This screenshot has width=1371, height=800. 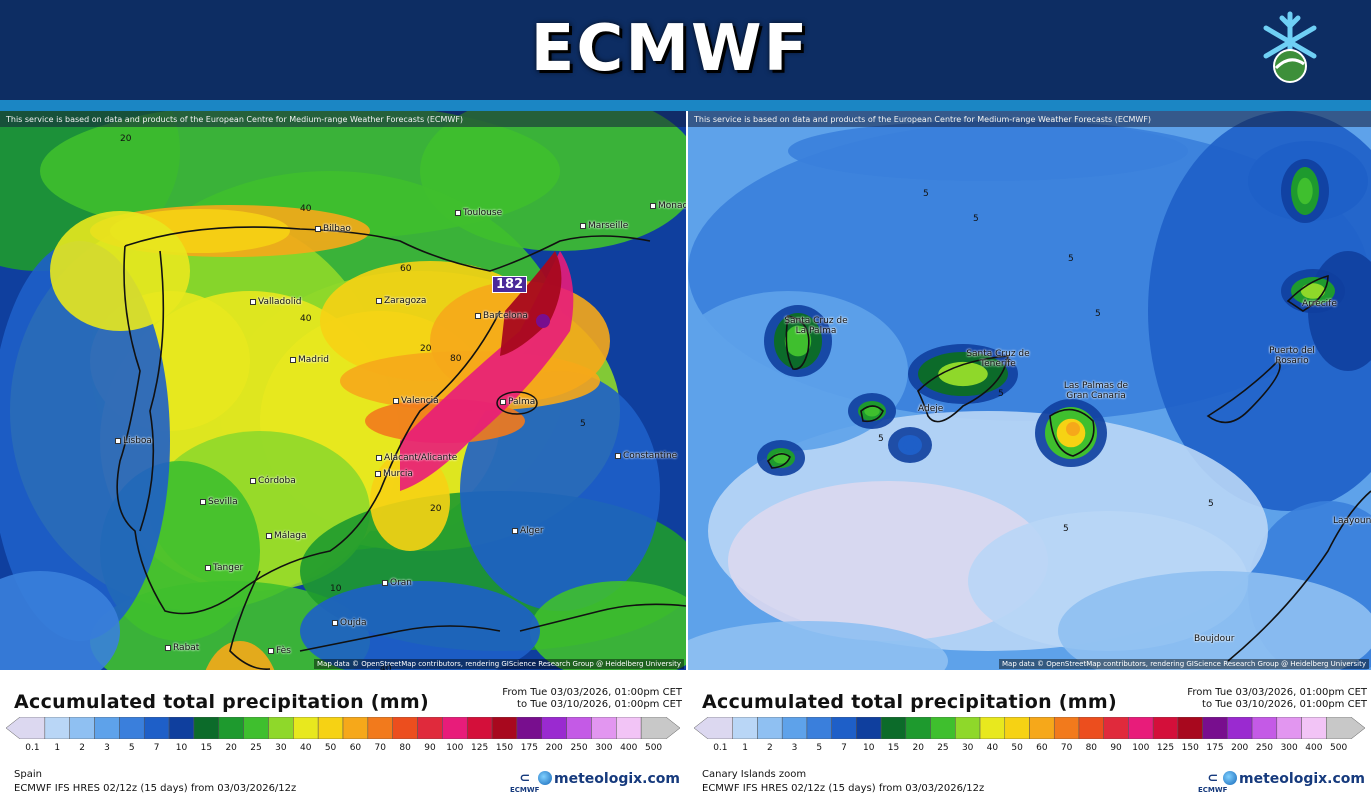 I want to click on city-label: Laayoune, so click(x=1352, y=521).